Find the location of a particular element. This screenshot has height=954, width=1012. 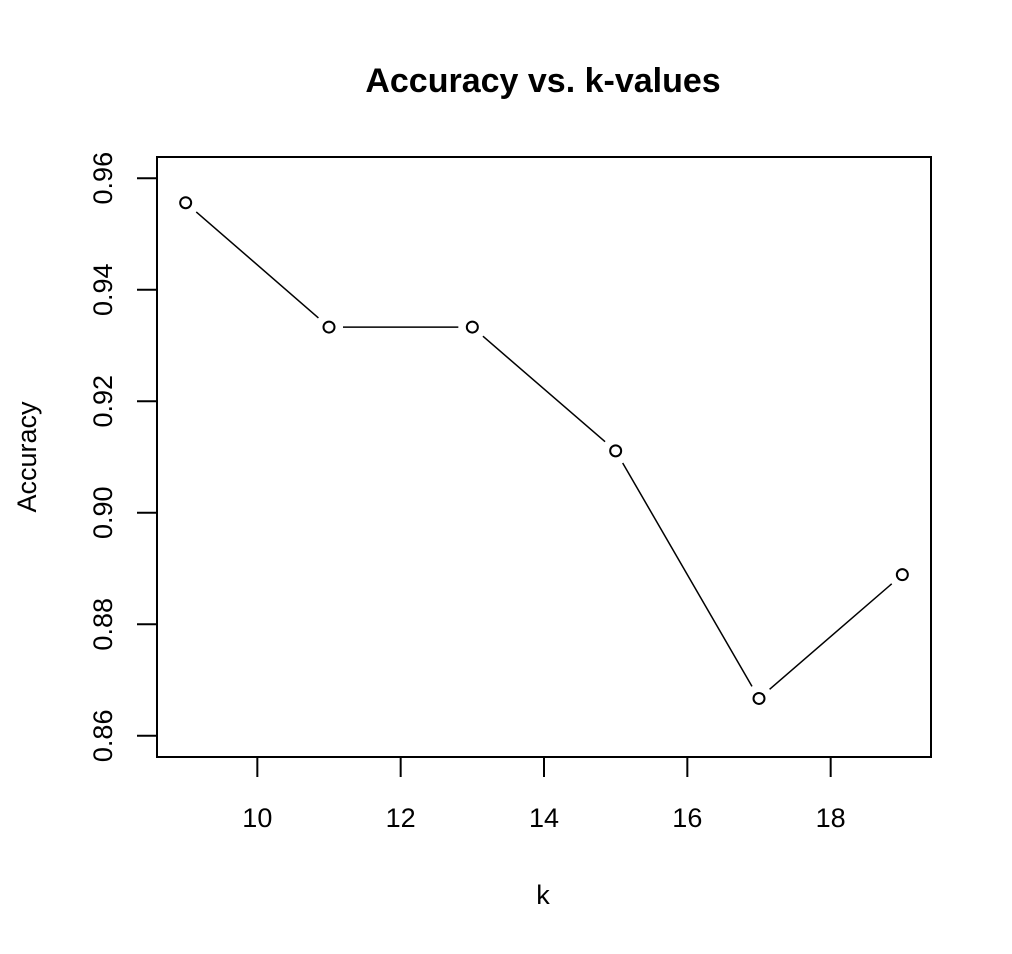

x-tick-label: 14 is located at coordinates (544, 818).